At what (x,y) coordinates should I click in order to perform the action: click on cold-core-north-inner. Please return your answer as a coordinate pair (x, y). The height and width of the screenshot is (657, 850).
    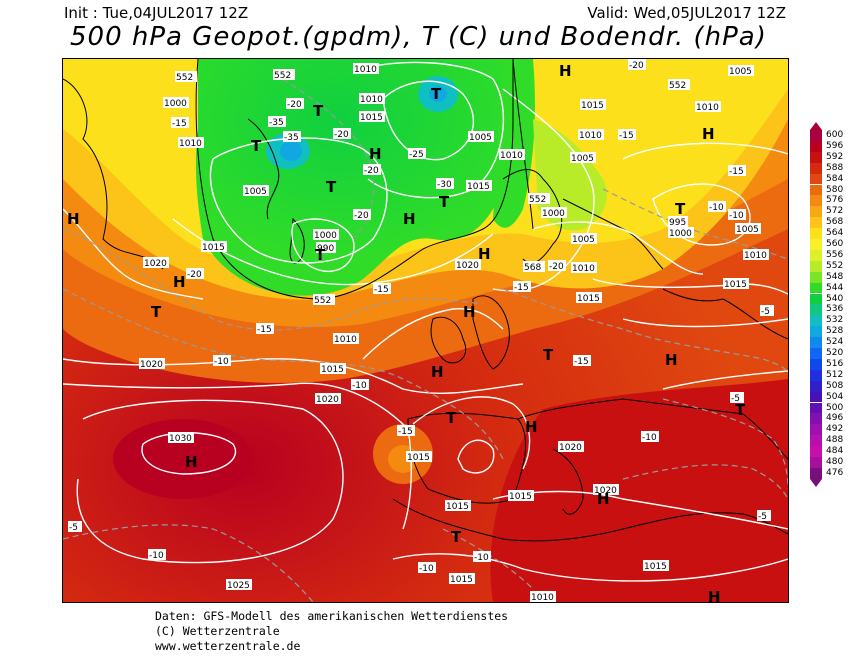
    Looking at the image, I should click on (438, 94).